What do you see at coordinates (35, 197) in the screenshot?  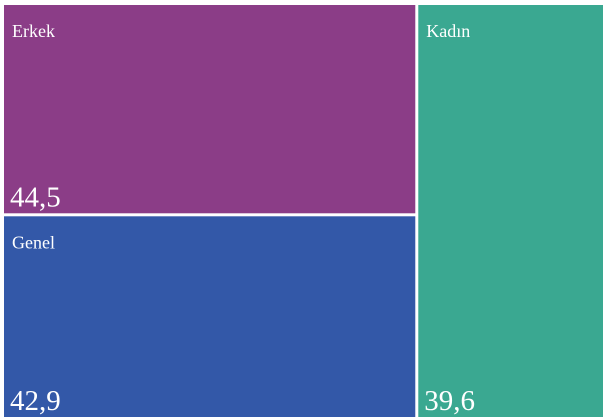 I see `tile-value: 44,5` at bounding box center [35, 197].